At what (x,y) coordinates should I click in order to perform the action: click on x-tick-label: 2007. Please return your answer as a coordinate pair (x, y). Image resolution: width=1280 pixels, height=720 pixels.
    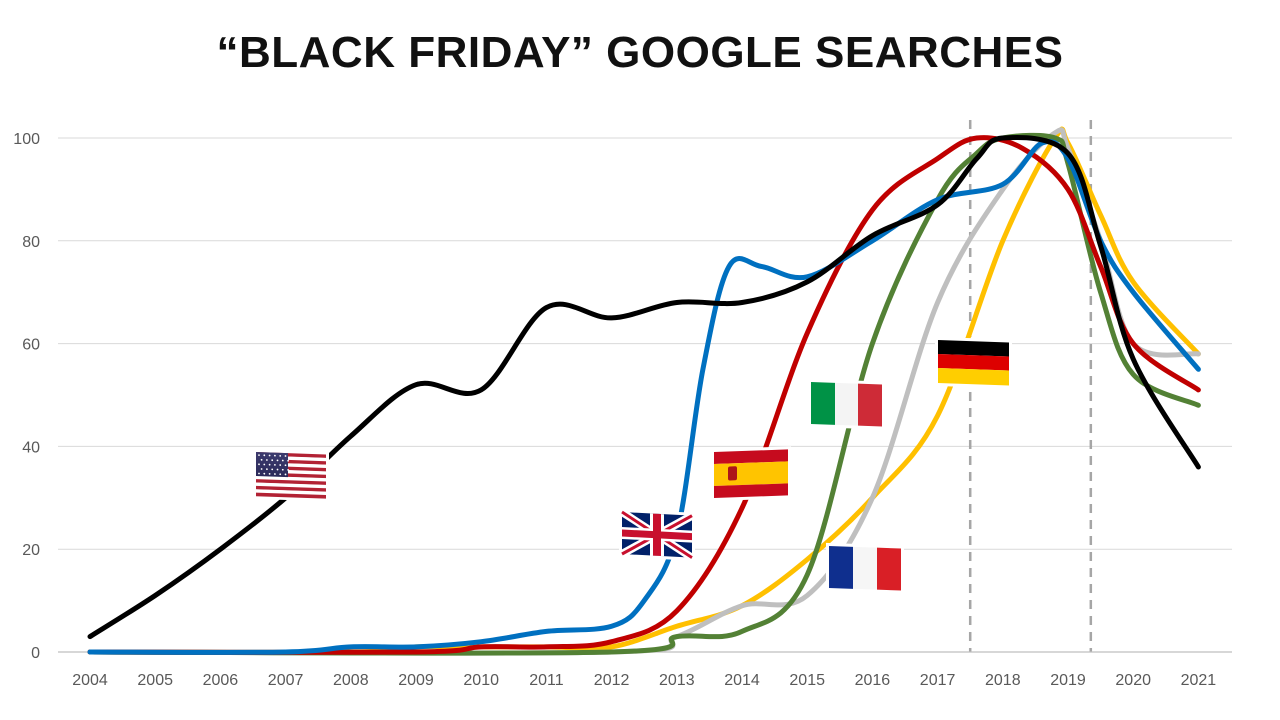
    Looking at the image, I should click on (286, 680).